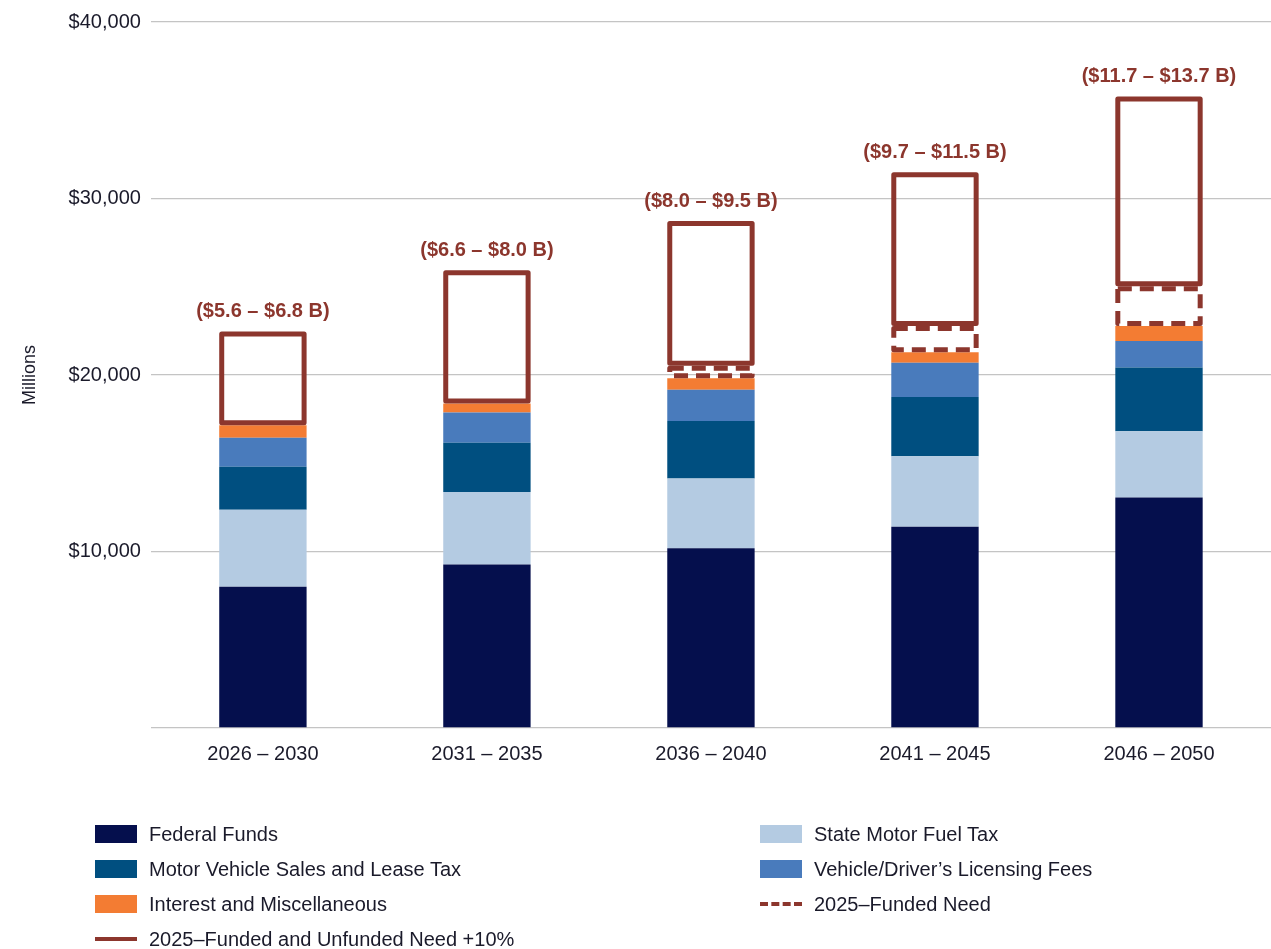 The height and width of the screenshot is (949, 1271). What do you see at coordinates (332, 938) in the screenshot?
I see `legend-label: 2025–Funded and Unfunded Need +10%` at bounding box center [332, 938].